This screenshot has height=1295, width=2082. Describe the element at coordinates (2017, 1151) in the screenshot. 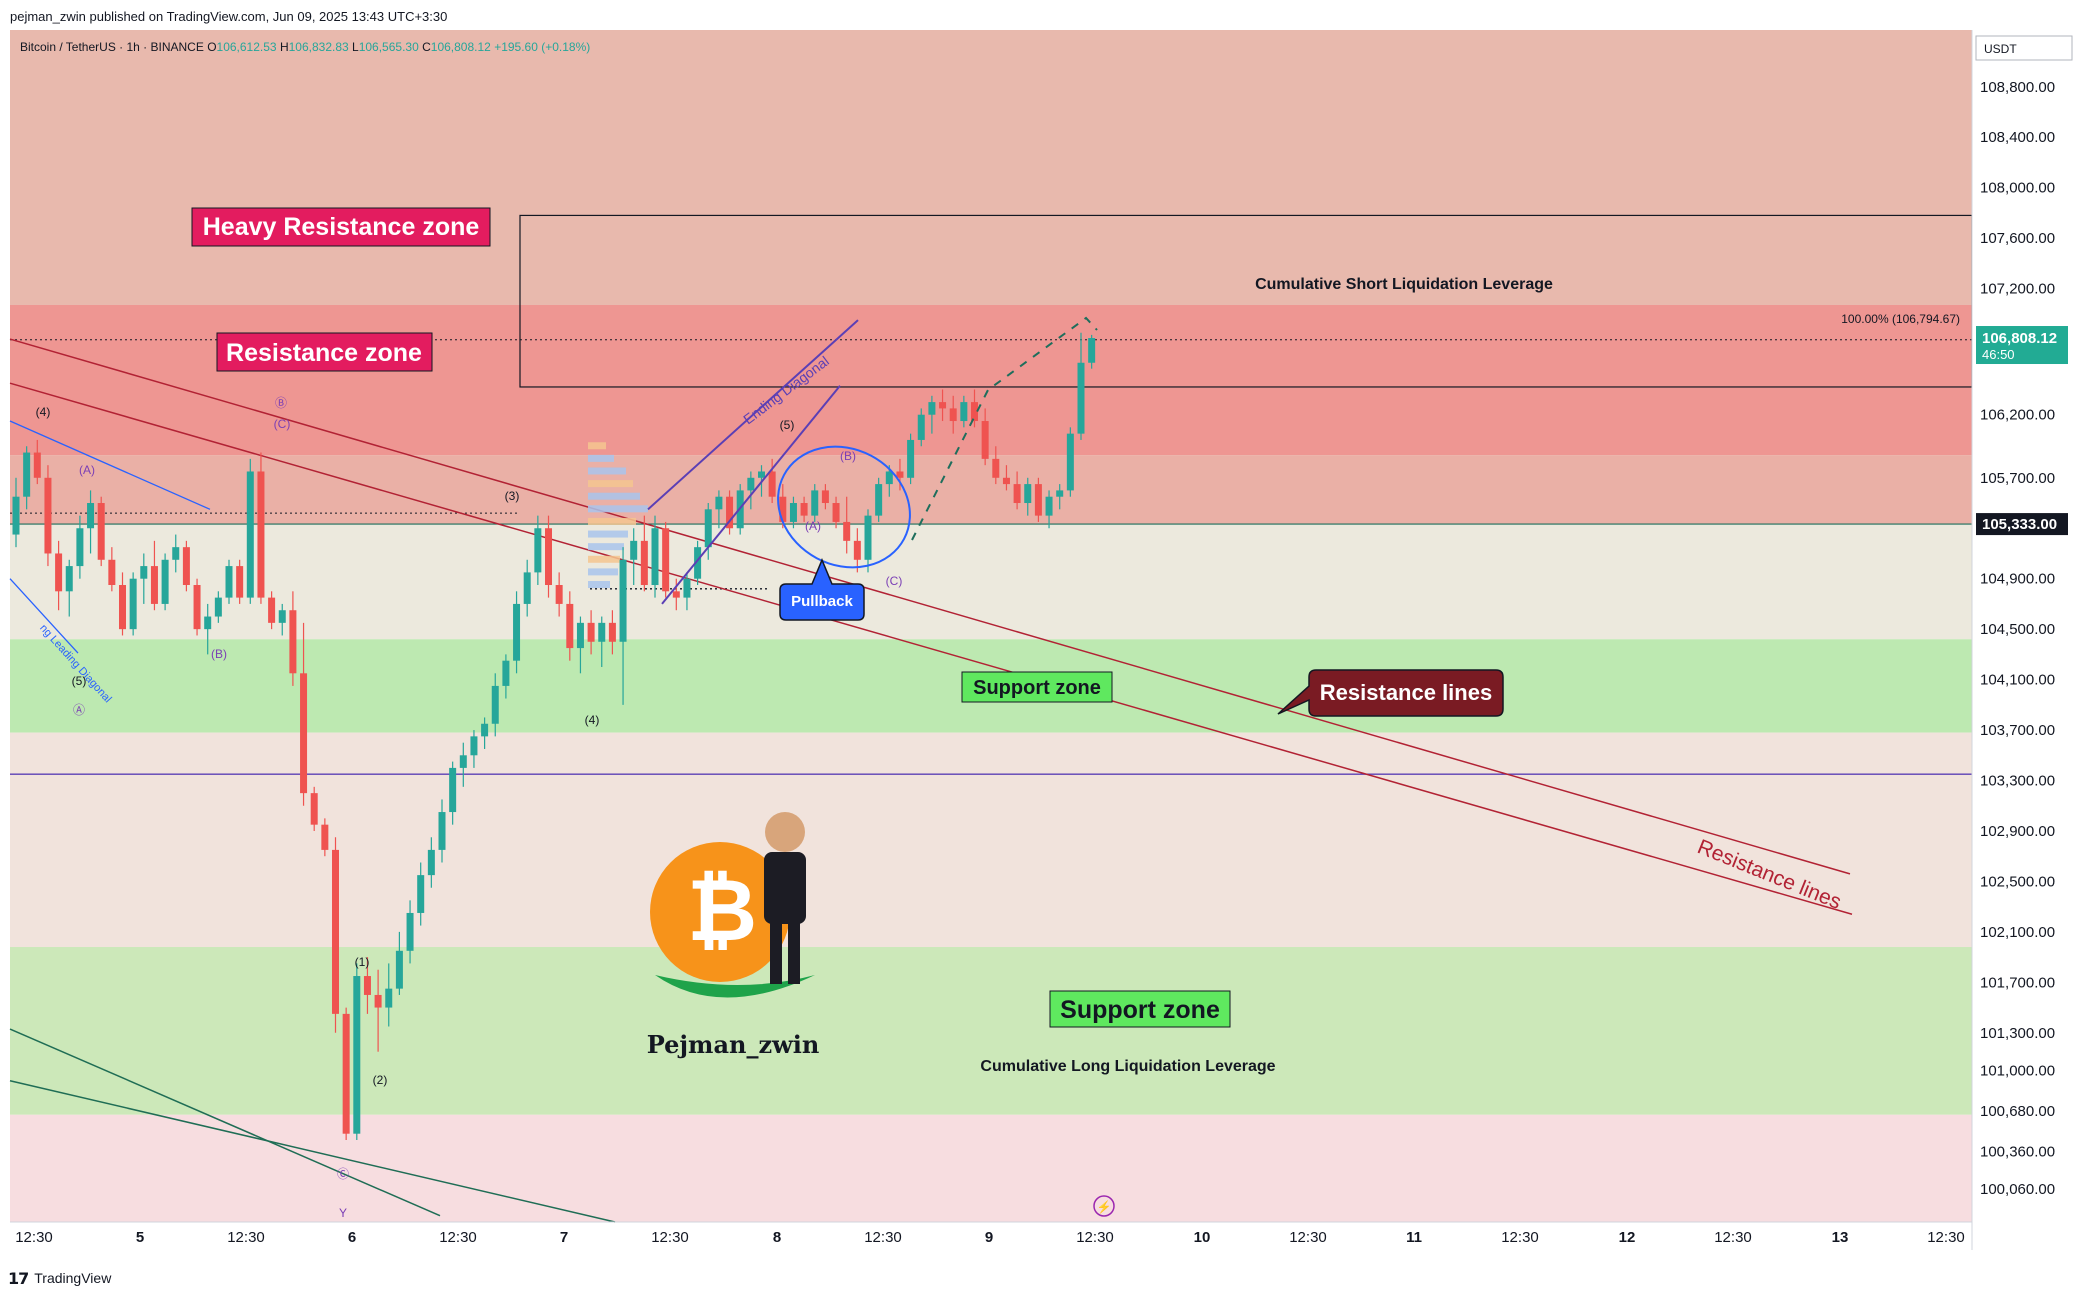

I see `y-tick-label: 100,360.00` at that location.